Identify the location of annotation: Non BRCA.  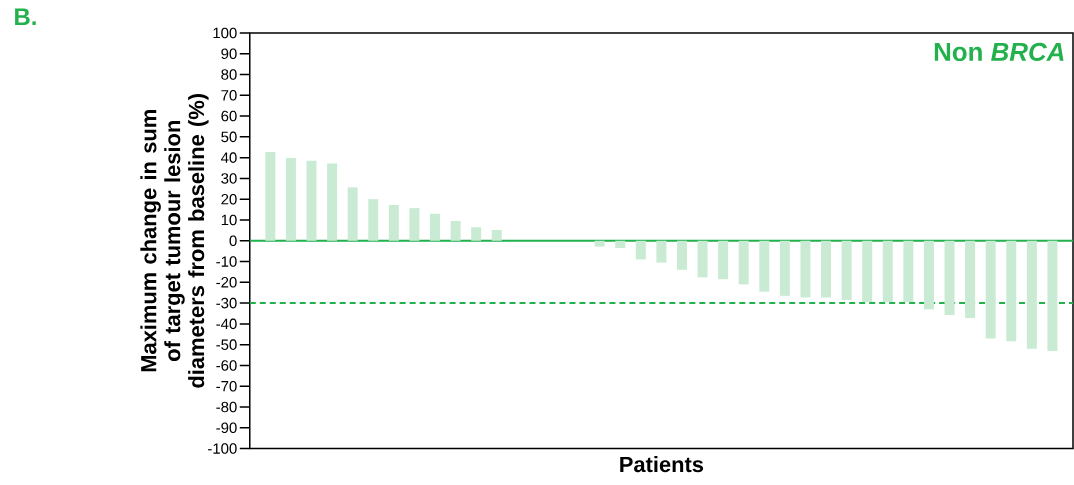
(999, 52).